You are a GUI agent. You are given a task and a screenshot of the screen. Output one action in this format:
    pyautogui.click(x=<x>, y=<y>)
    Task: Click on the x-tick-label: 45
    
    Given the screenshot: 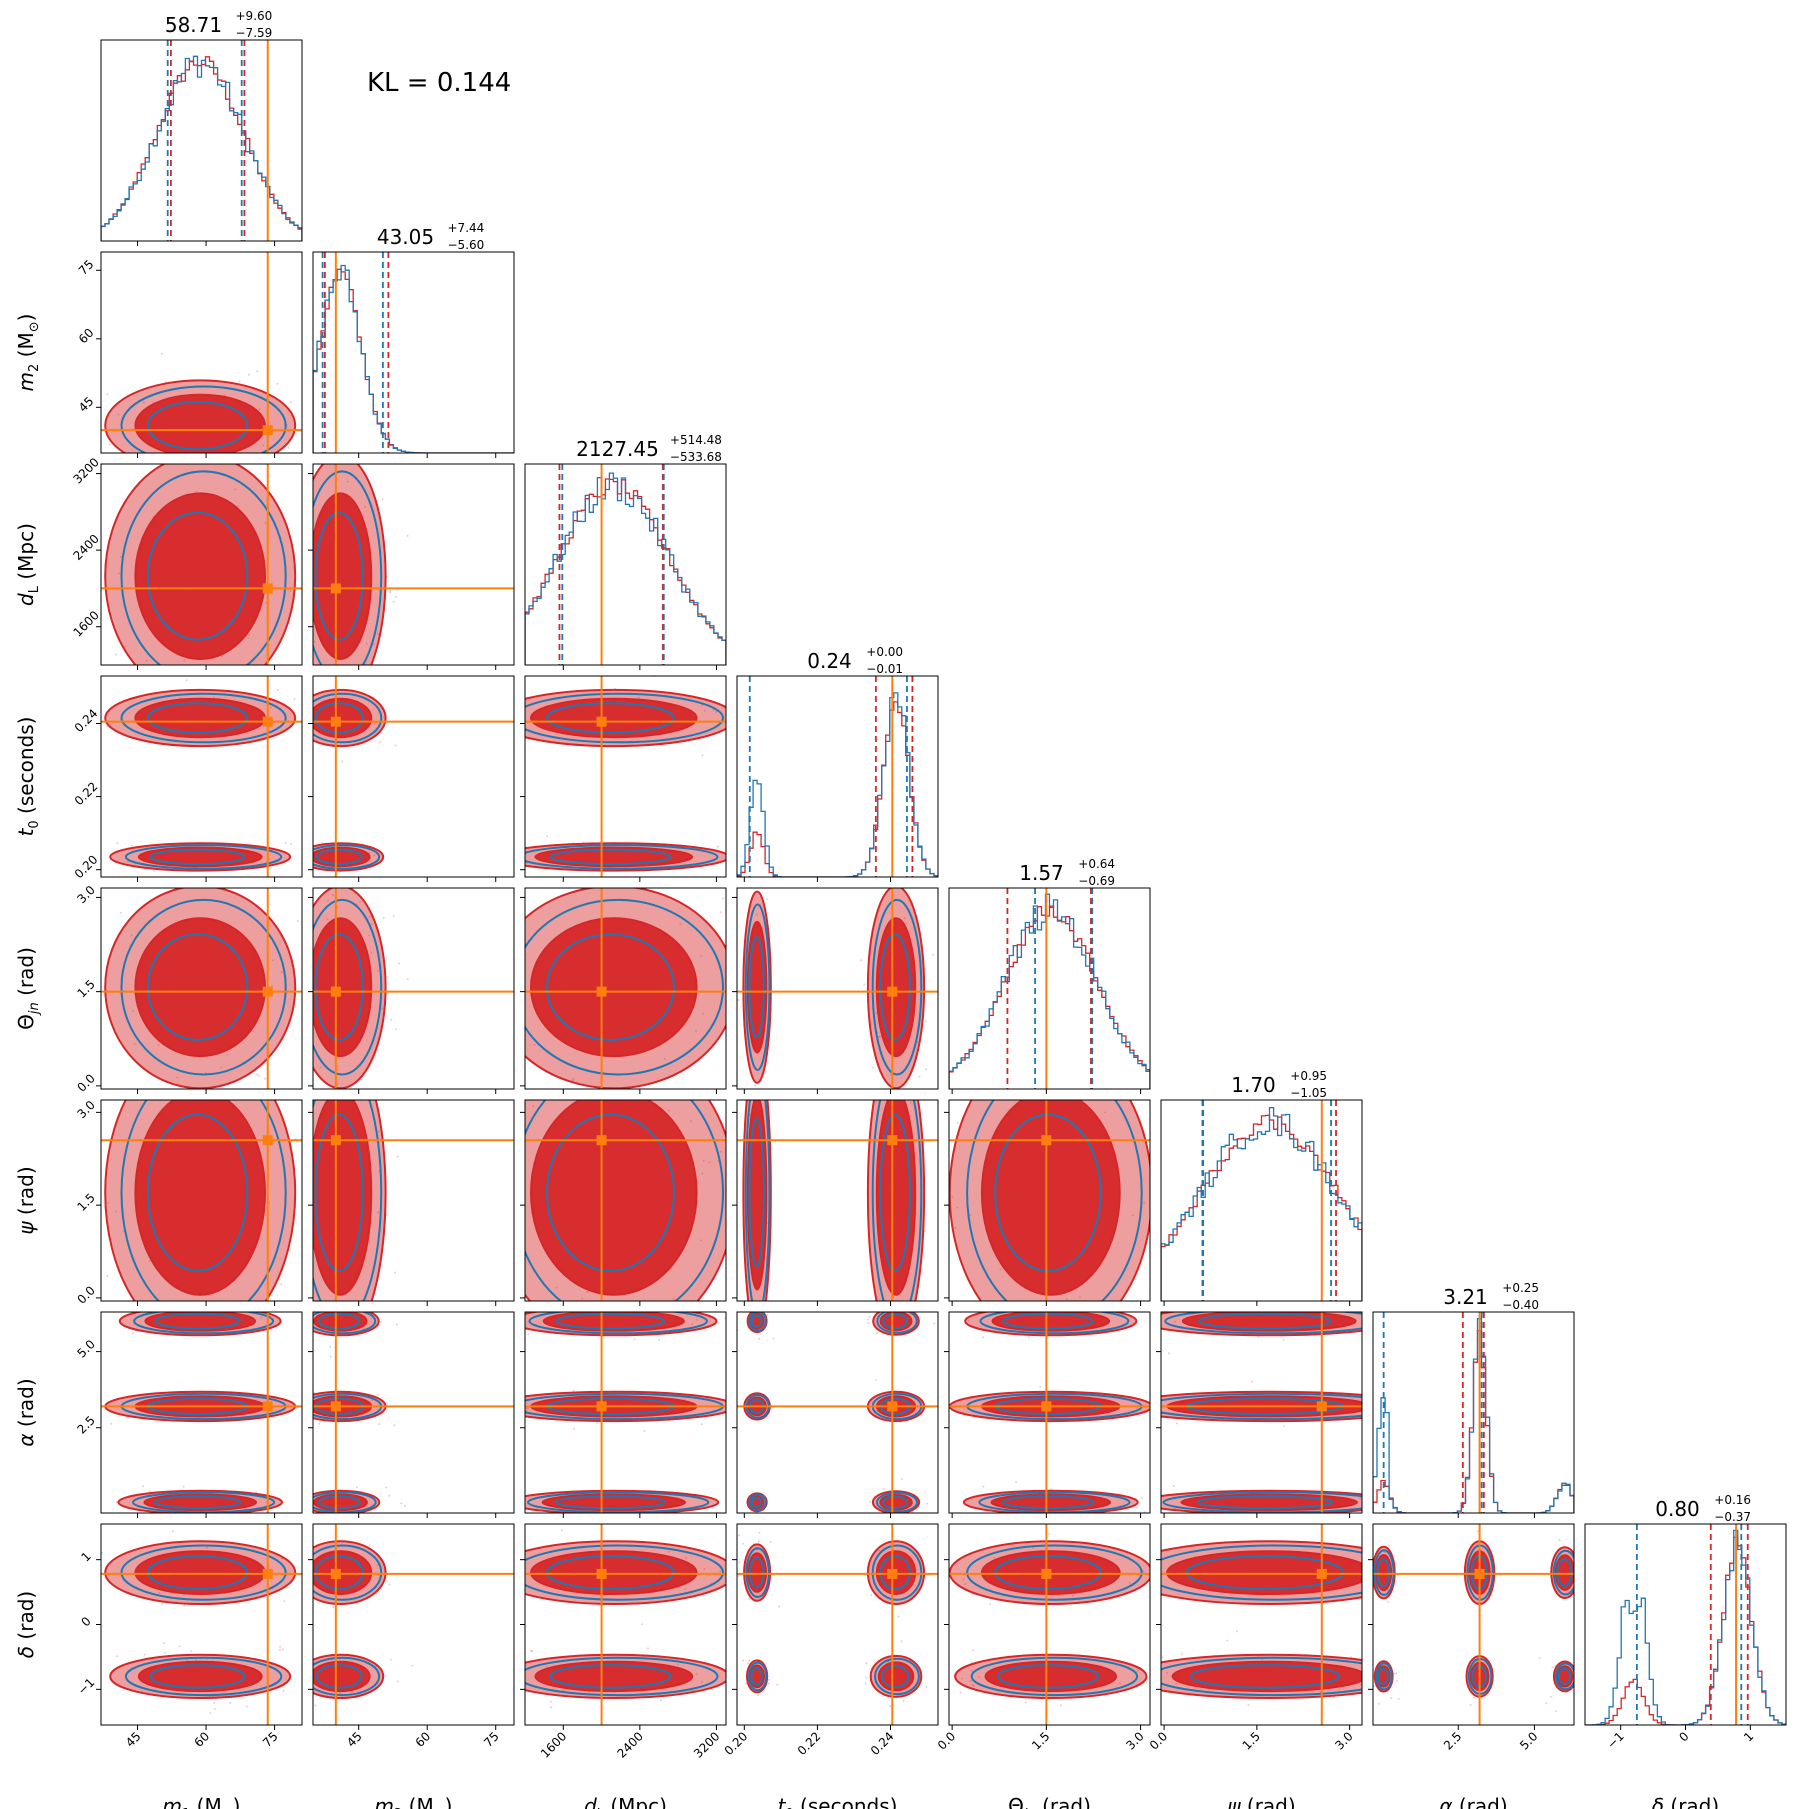 What is the action you would take?
    pyautogui.click(x=133, y=1739)
    